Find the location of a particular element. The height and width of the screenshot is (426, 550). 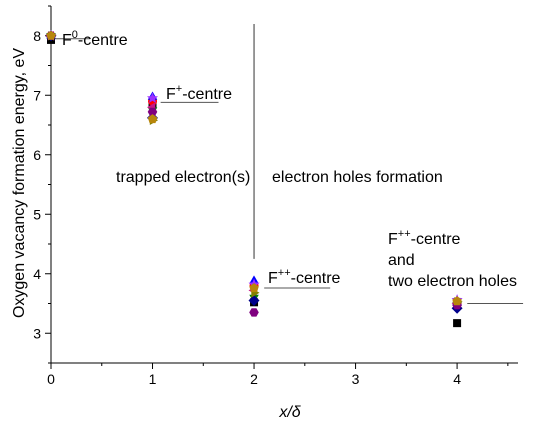

x-tick-label: 1 is located at coordinates (153, 379).